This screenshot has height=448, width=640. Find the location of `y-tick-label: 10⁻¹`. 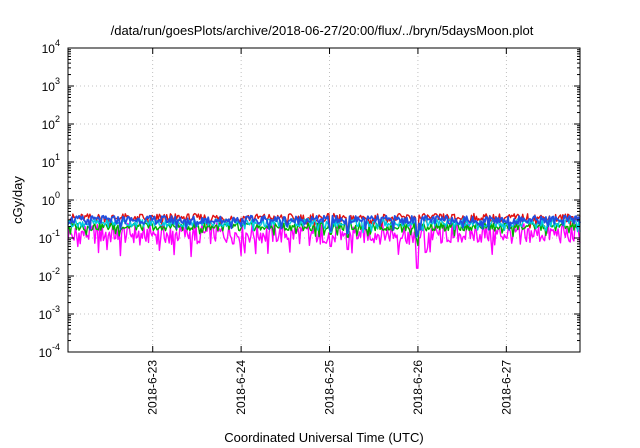

y-tick-label: 10⁻¹ is located at coordinates (49, 237).